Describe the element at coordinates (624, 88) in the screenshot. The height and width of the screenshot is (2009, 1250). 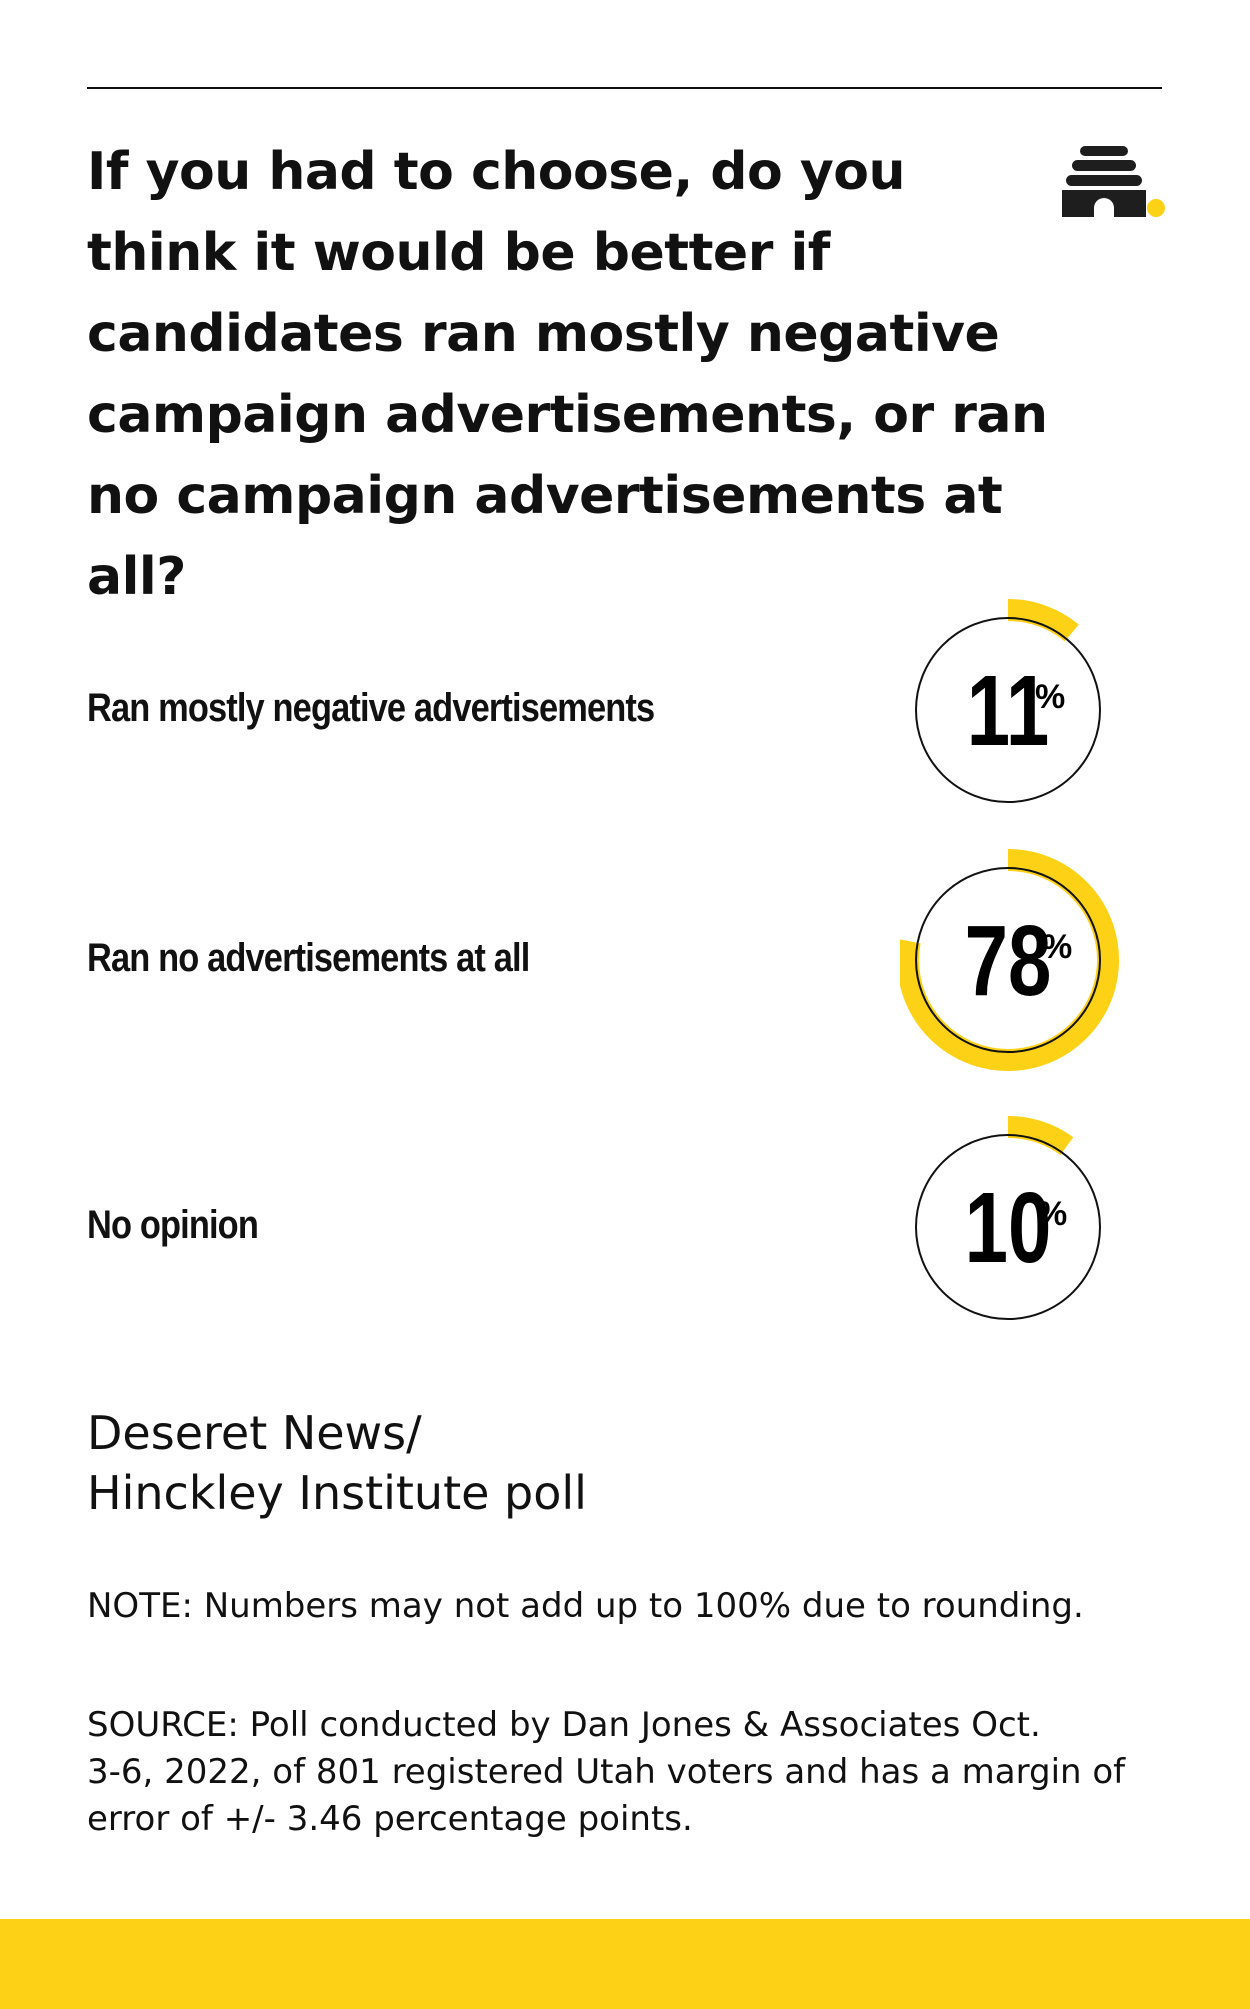
I see `top-rule` at that location.